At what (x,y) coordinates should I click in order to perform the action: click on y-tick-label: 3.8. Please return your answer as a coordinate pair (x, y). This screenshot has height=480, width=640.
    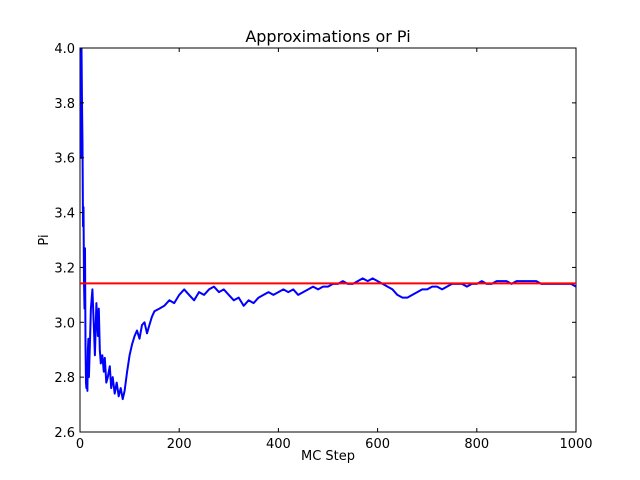
    Looking at the image, I should click on (64, 104).